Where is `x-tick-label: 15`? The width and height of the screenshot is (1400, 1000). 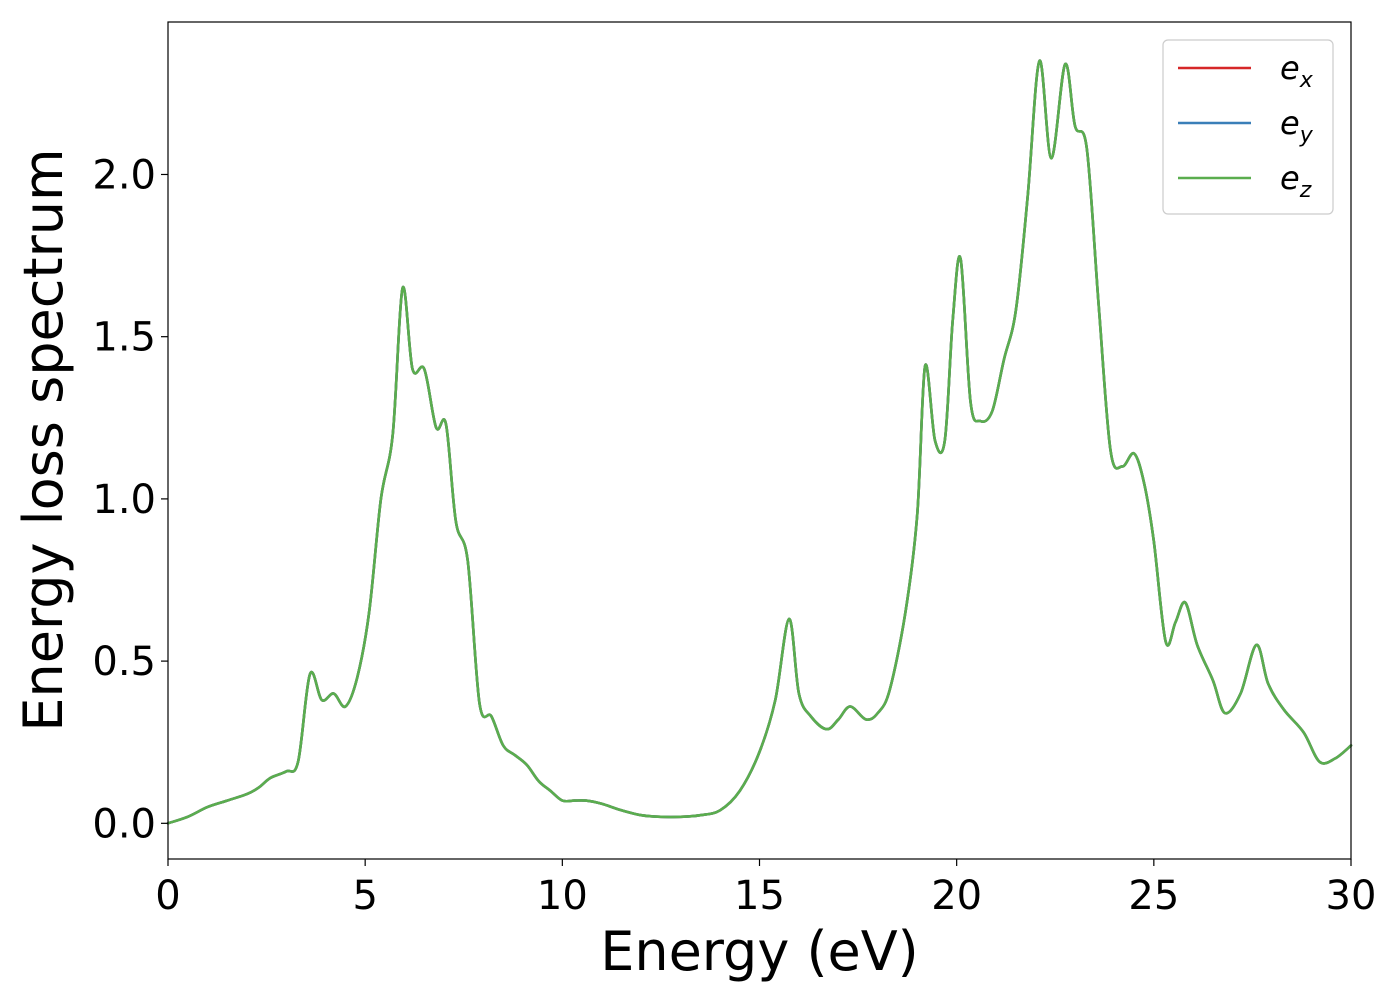
x-tick-label: 15 is located at coordinates (759, 896).